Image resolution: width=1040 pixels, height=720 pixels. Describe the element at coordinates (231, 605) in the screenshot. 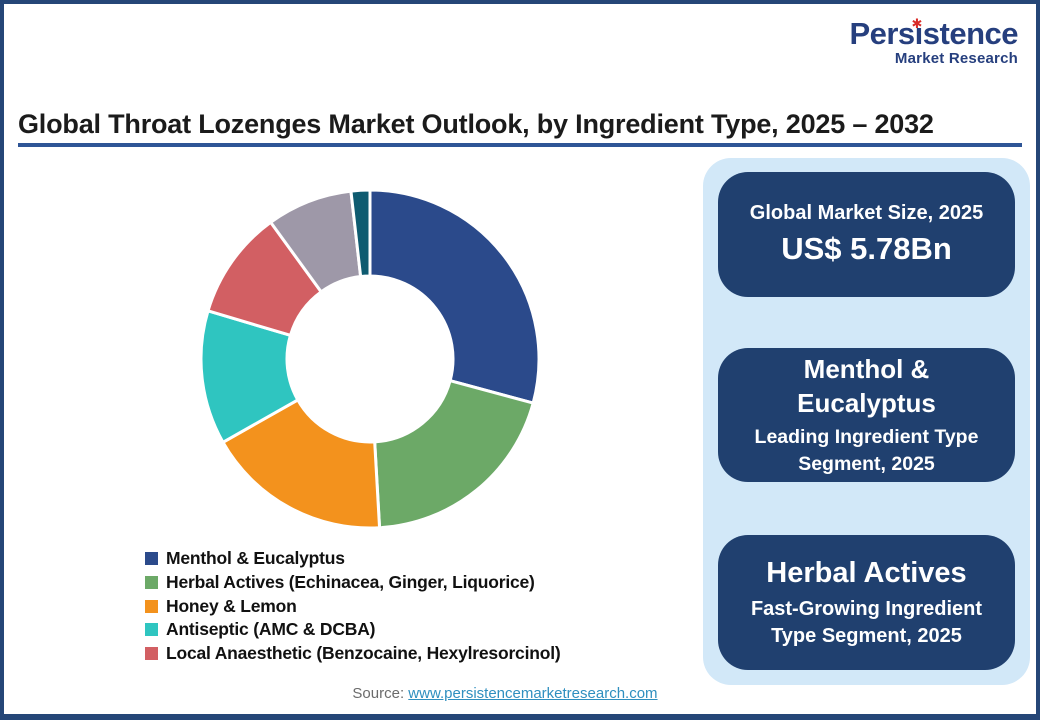

I see `legend-label: Honey & Lemon` at that location.